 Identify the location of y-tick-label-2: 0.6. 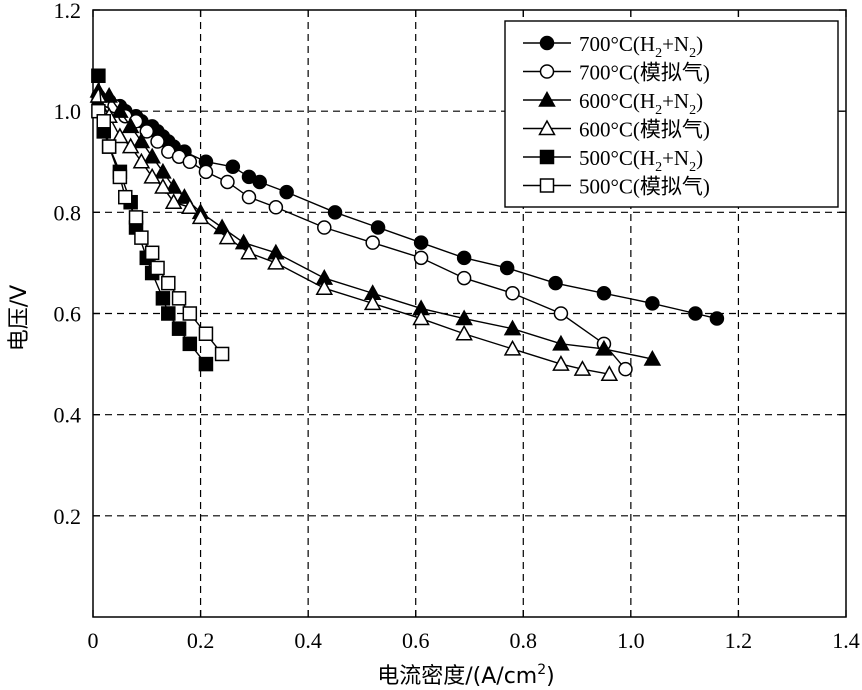
(68, 314).